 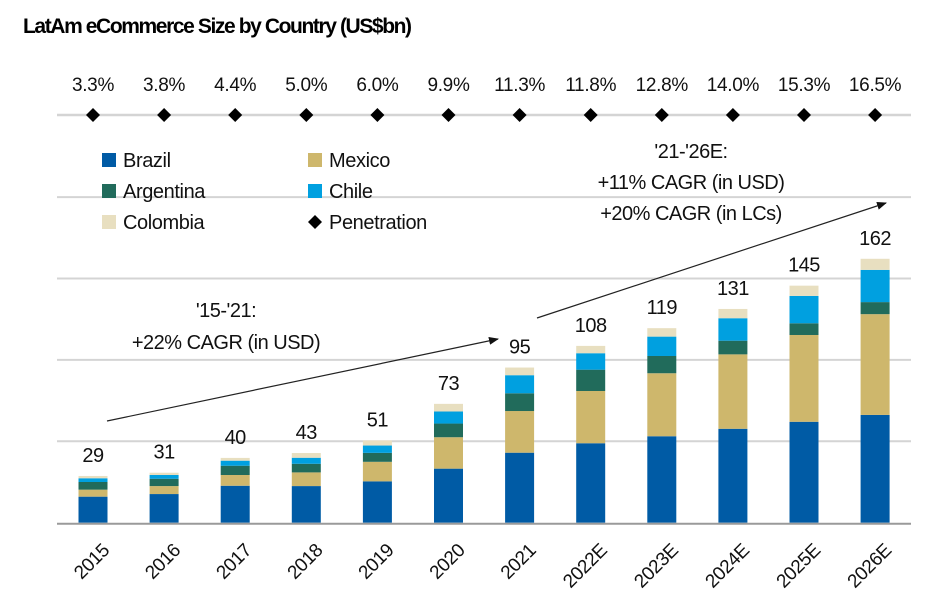 What do you see at coordinates (519, 562) in the screenshot?
I see `x-tick-label: 2021` at bounding box center [519, 562].